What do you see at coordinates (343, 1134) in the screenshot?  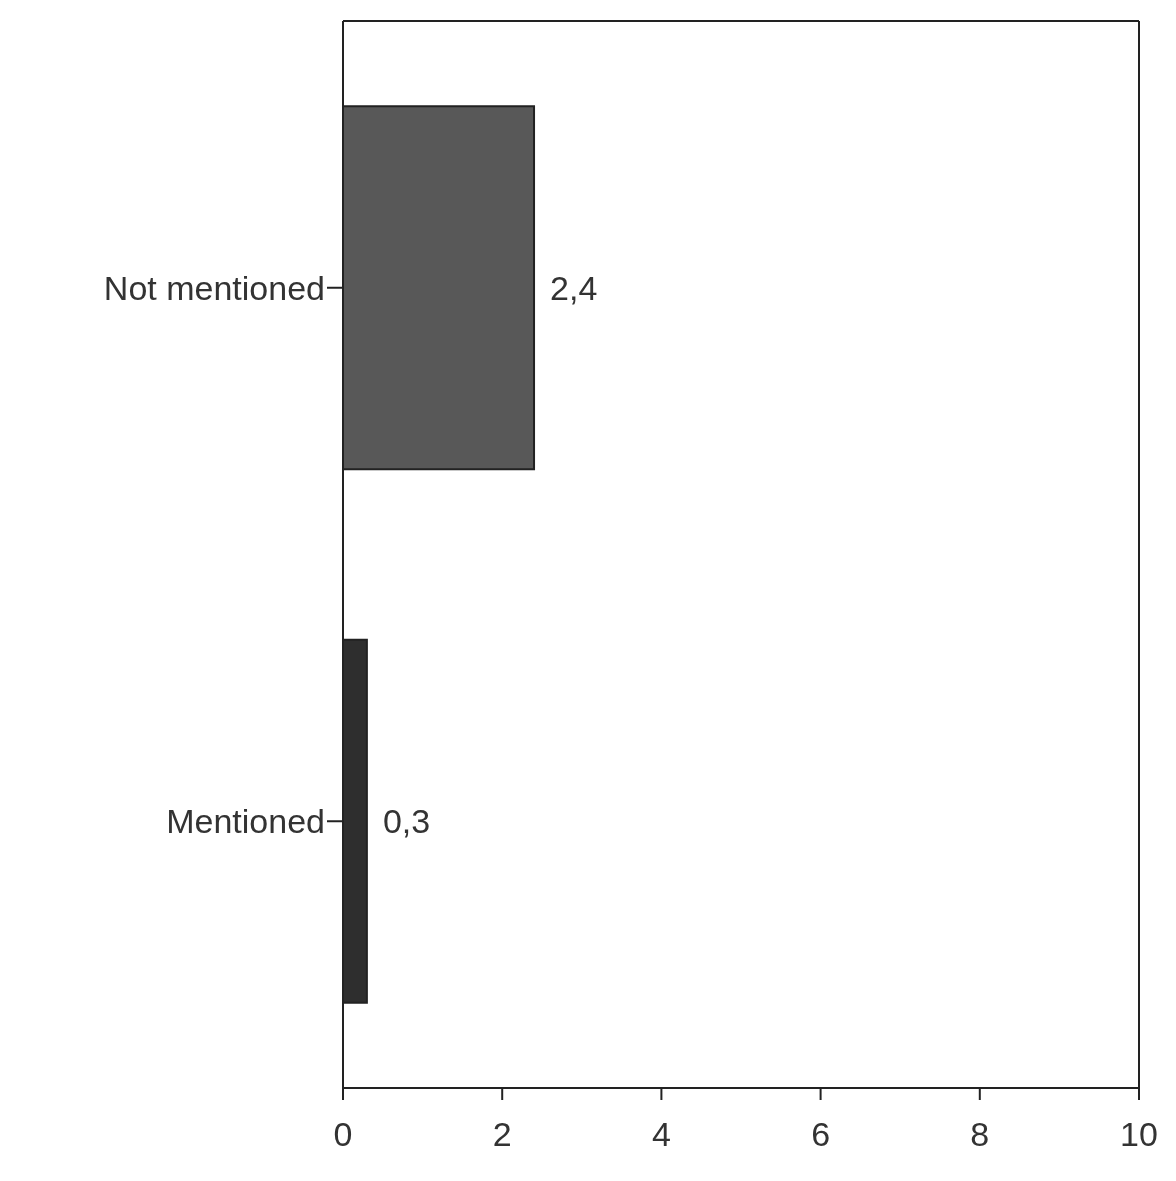 I see `x-tick-label: 0` at bounding box center [343, 1134].